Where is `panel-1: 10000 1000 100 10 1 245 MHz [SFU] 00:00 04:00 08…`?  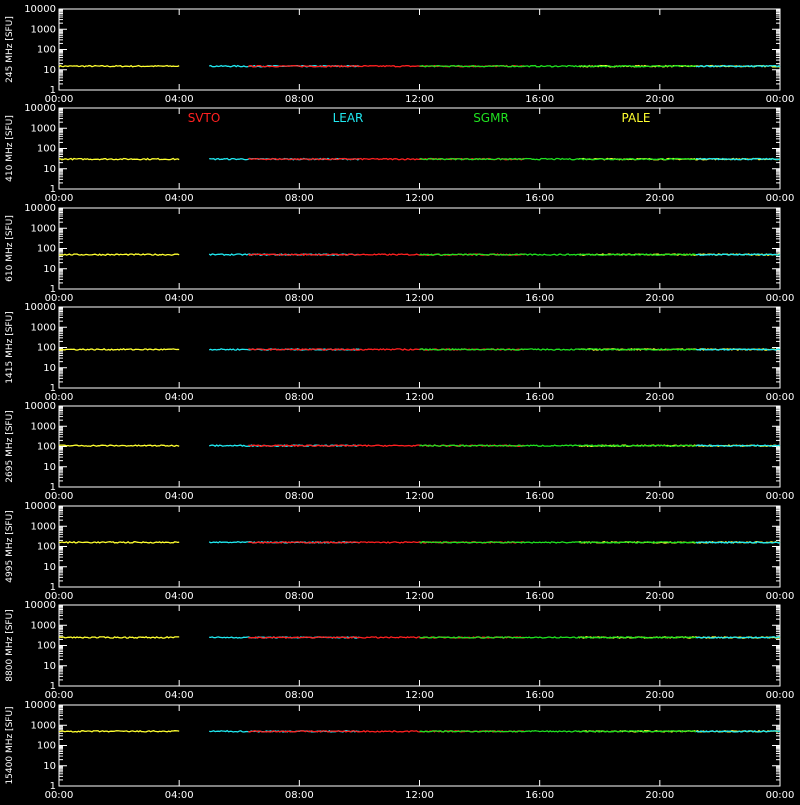 panel-1: 10000 1000 100 10 1 245 MHz [SFU] 00:00 04:00 08… is located at coordinates (399, 54).